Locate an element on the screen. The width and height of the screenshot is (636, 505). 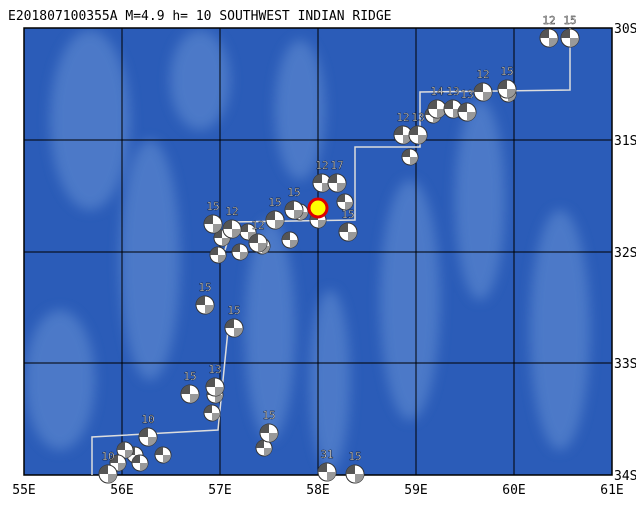
lon-label: 57E is located at coordinates (219, 490).